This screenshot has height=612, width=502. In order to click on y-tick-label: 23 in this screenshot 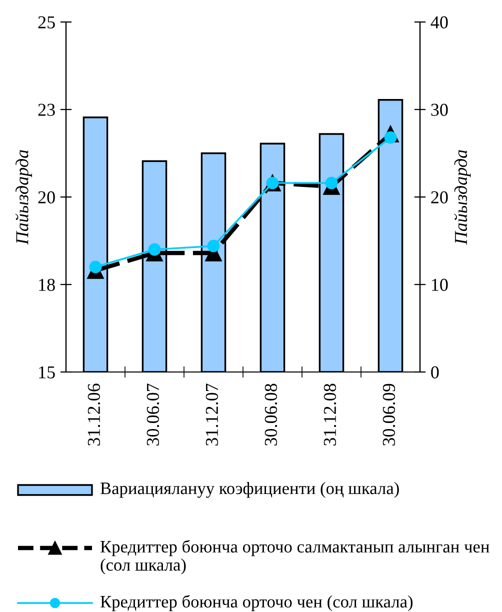, I will do `click(46, 110)`.